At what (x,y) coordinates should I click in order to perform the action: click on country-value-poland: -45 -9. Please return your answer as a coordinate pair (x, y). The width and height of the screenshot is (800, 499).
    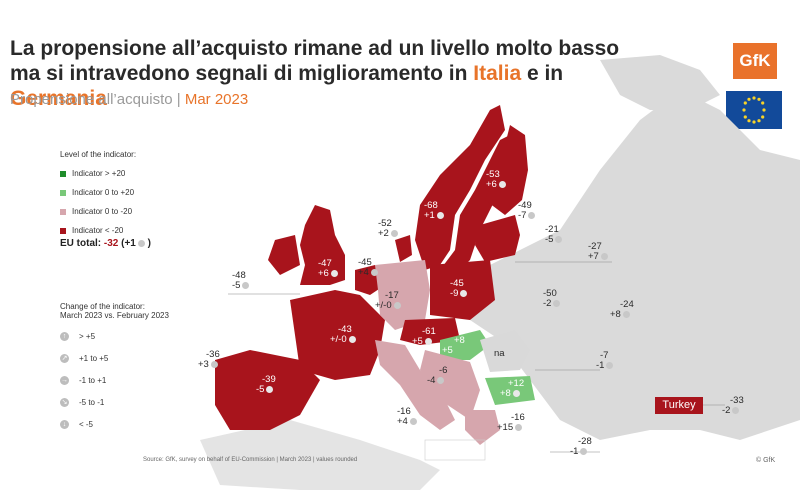
    Looking at the image, I should click on (459, 288).